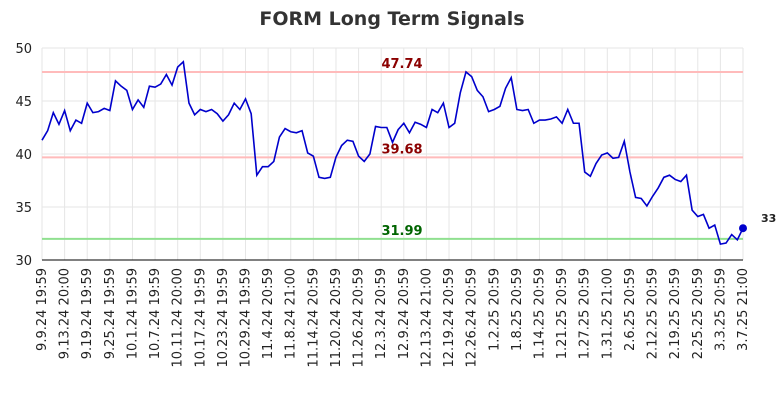 This screenshot has height=400, width=784. I want to click on x-tick-label: 9.13.24 20:00, so click(65, 313).